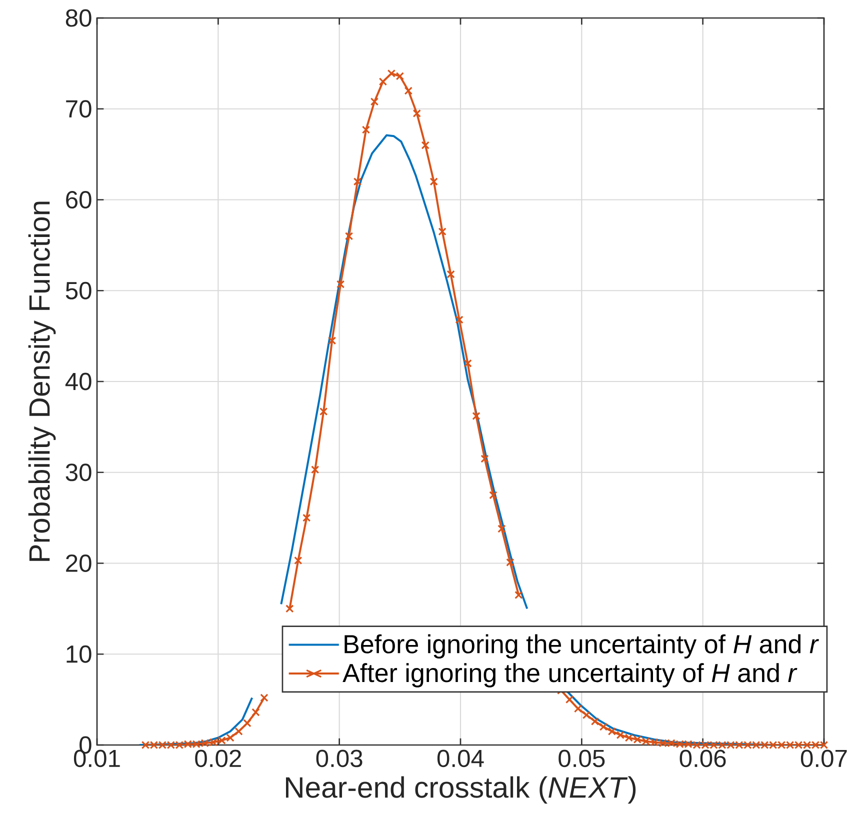  I want to click on y-tick-label: 20, so click(79, 563).